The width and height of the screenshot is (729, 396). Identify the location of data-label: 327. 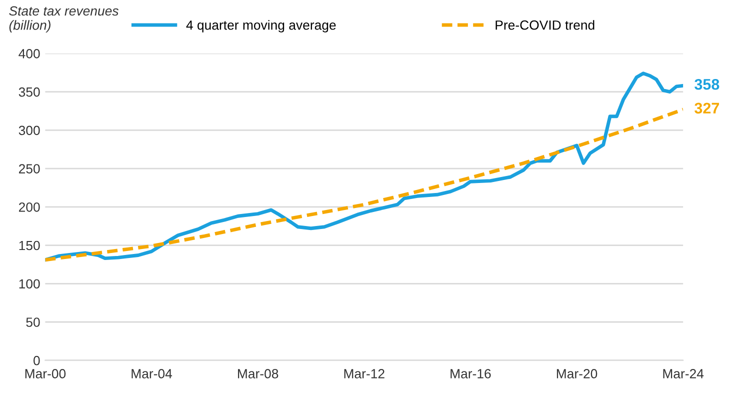
(707, 108).